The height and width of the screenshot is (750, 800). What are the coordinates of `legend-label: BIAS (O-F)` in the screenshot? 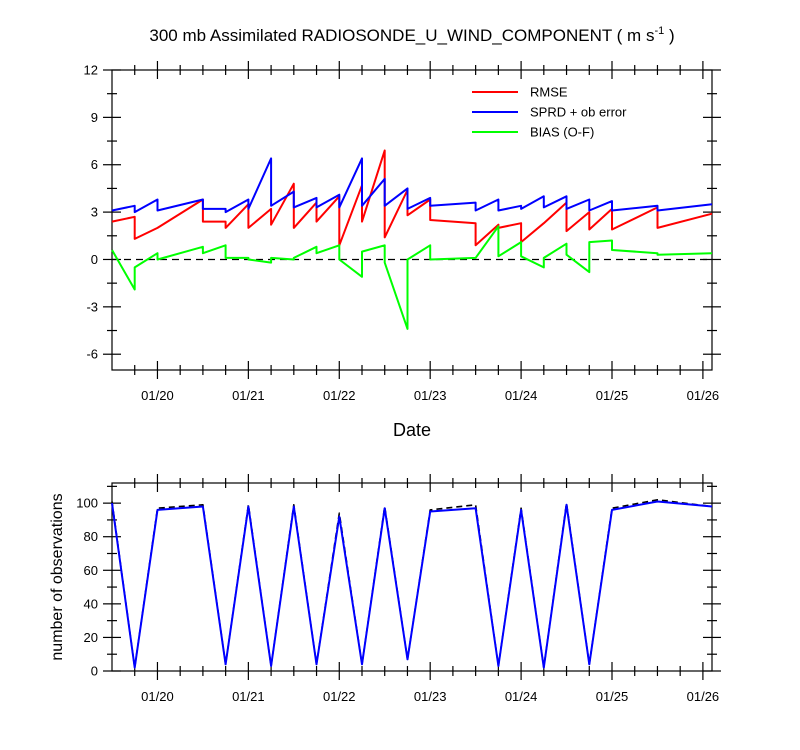 It's located at (562, 132).